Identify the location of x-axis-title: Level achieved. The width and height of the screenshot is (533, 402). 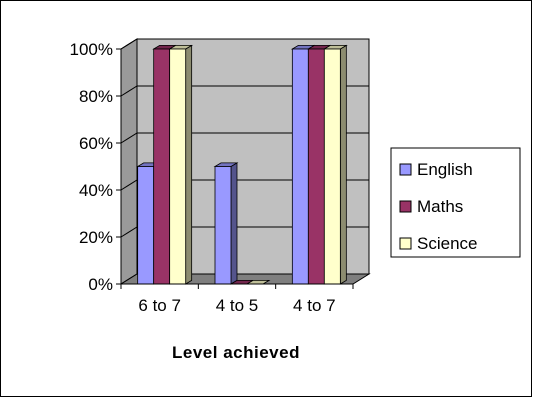
(236, 352).